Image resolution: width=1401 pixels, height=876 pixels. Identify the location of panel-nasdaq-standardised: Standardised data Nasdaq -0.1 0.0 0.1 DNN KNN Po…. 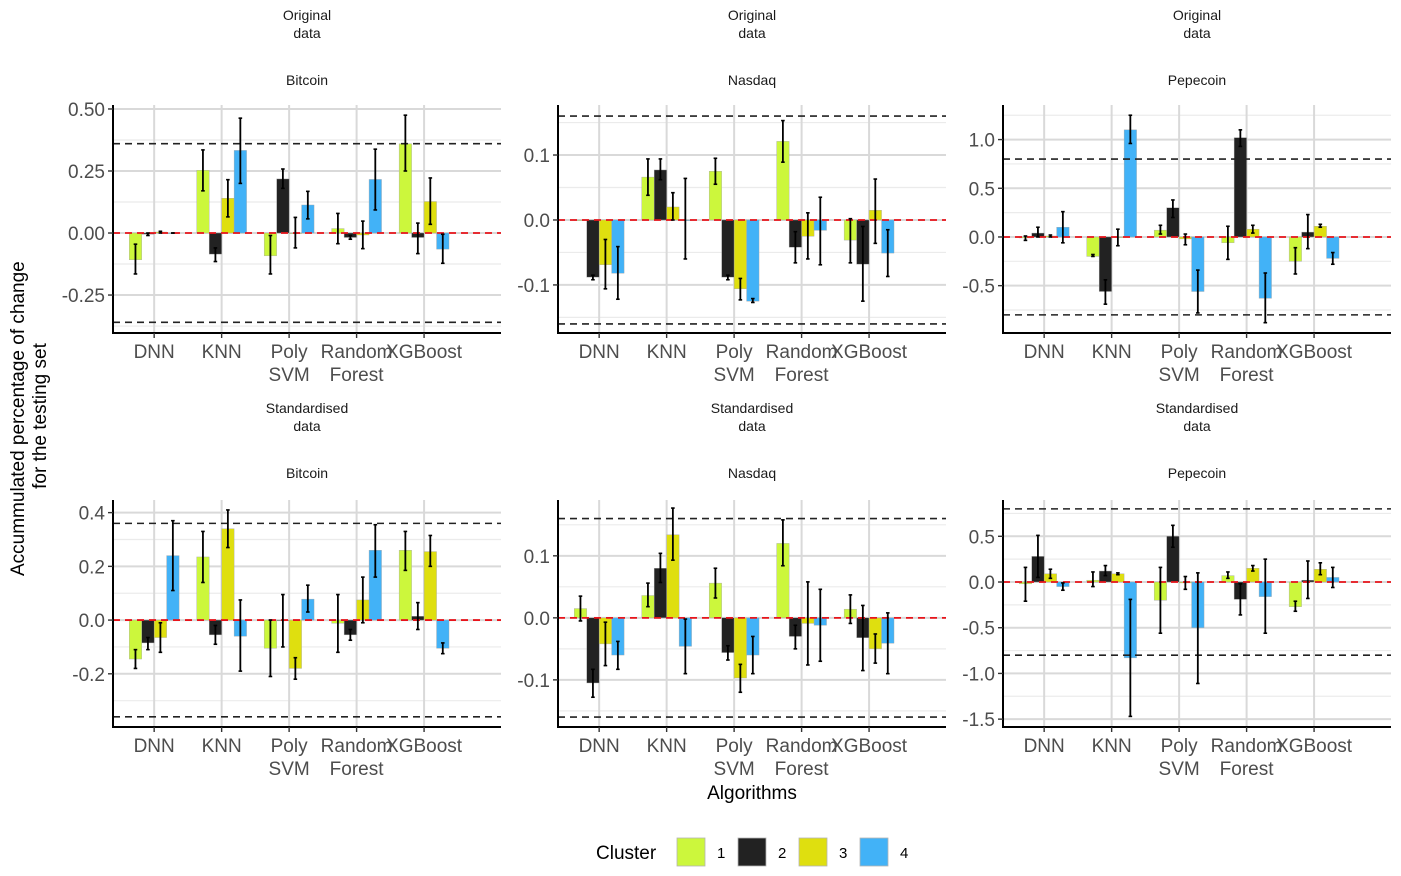
(731, 590).